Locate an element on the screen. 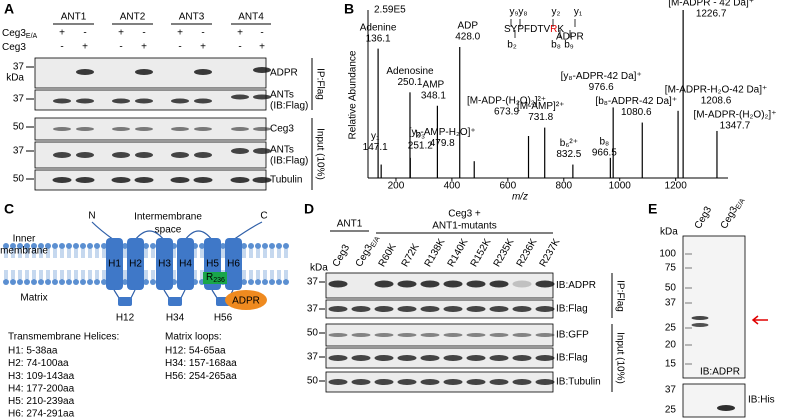 This screenshot has height=419, width=789. x-tick-label: 200 is located at coordinates (396, 186).